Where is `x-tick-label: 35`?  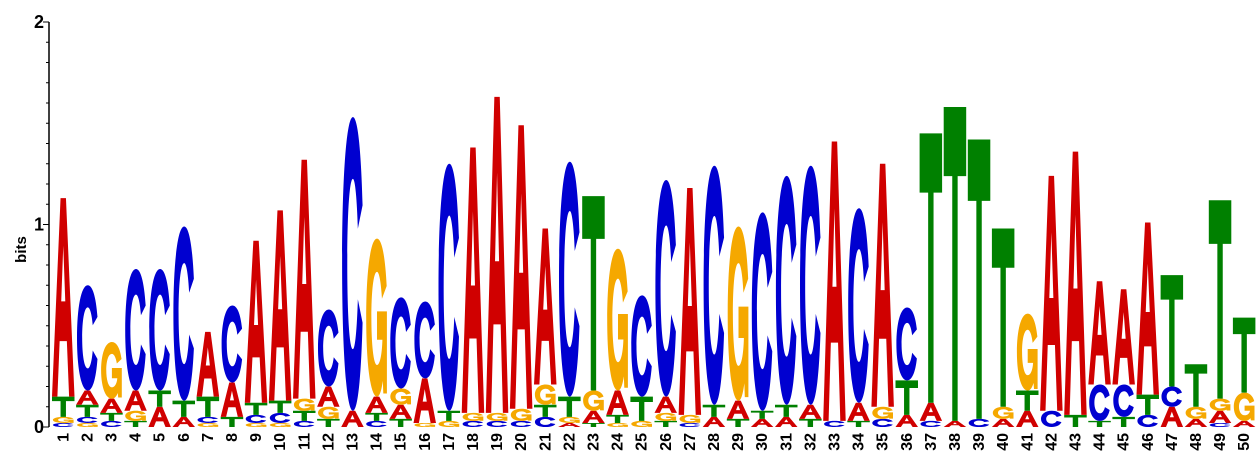
x-tick-label: 35 is located at coordinates (883, 442).